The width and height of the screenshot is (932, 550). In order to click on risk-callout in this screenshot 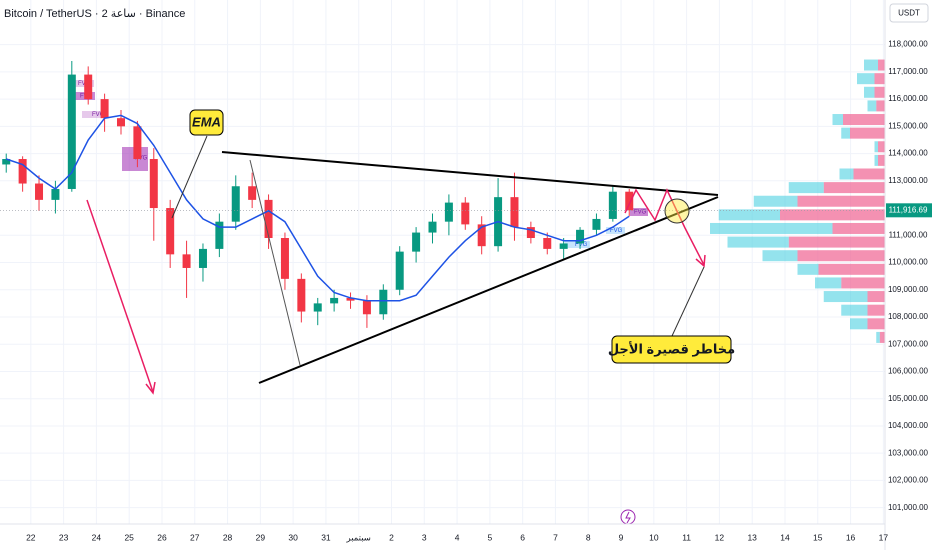, I will do `click(671, 349)`.